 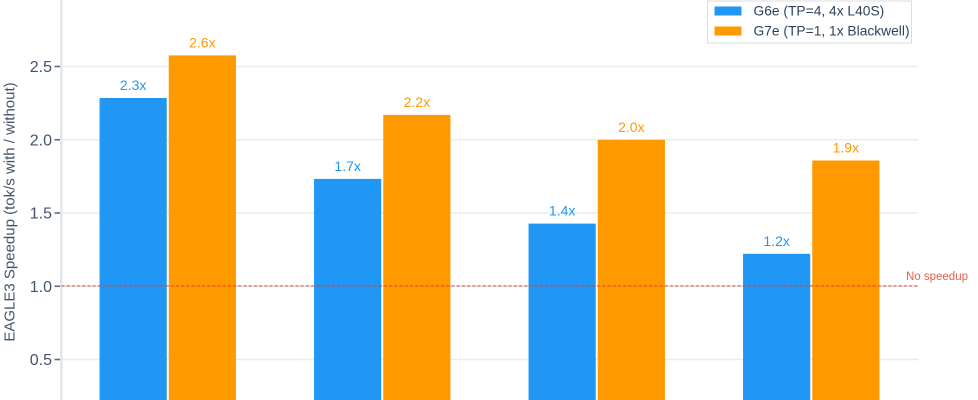 I want to click on svg-text: G7e (TP=1, 1x Blackwell), so click(x=832, y=31).